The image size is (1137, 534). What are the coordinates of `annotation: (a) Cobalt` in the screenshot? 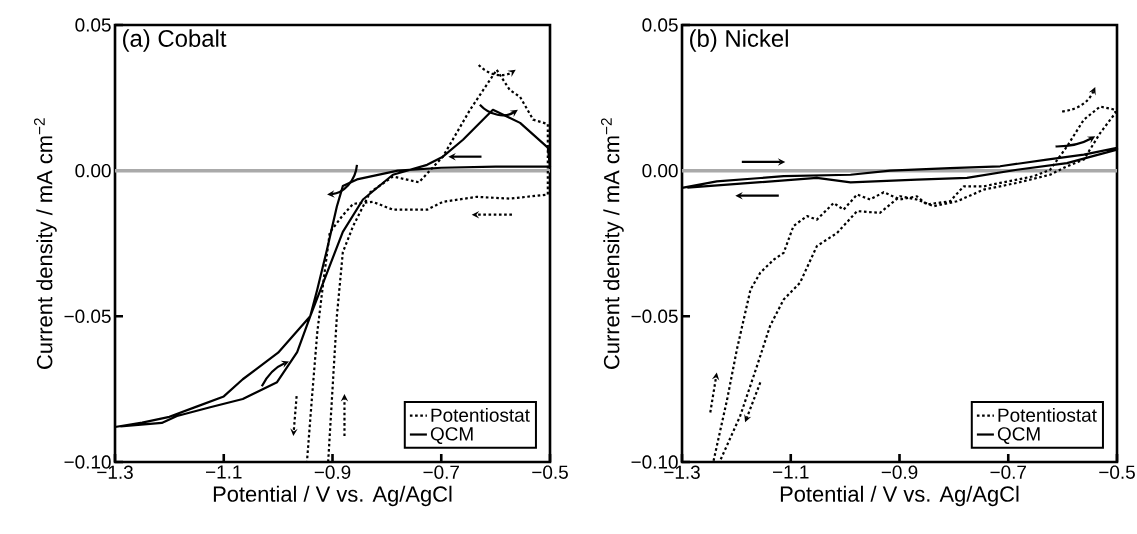 It's located at (175, 40).